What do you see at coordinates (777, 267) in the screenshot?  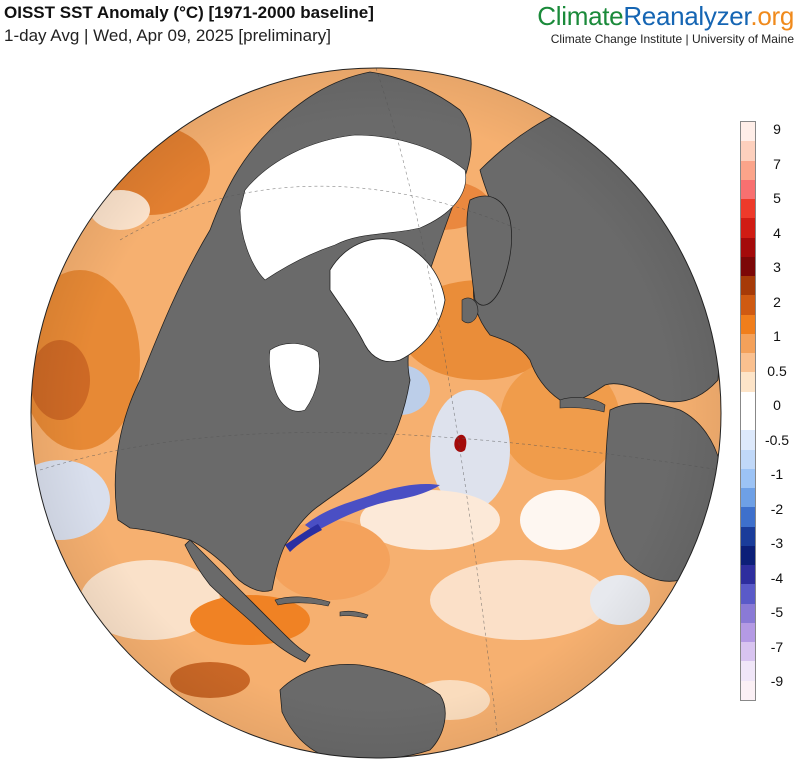 I see `color-scale-label: 3` at bounding box center [777, 267].